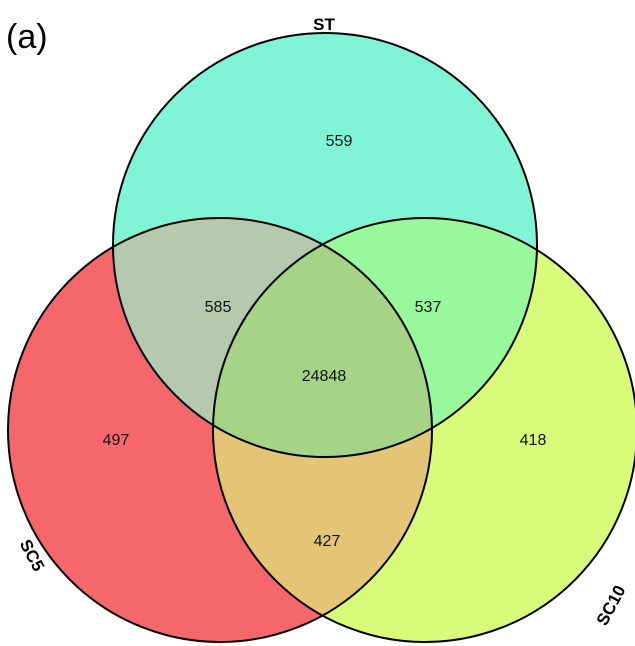 The height and width of the screenshot is (646, 635). Describe the element at coordinates (533, 440) in the screenshot. I see `count-sc10-only: 418` at that location.